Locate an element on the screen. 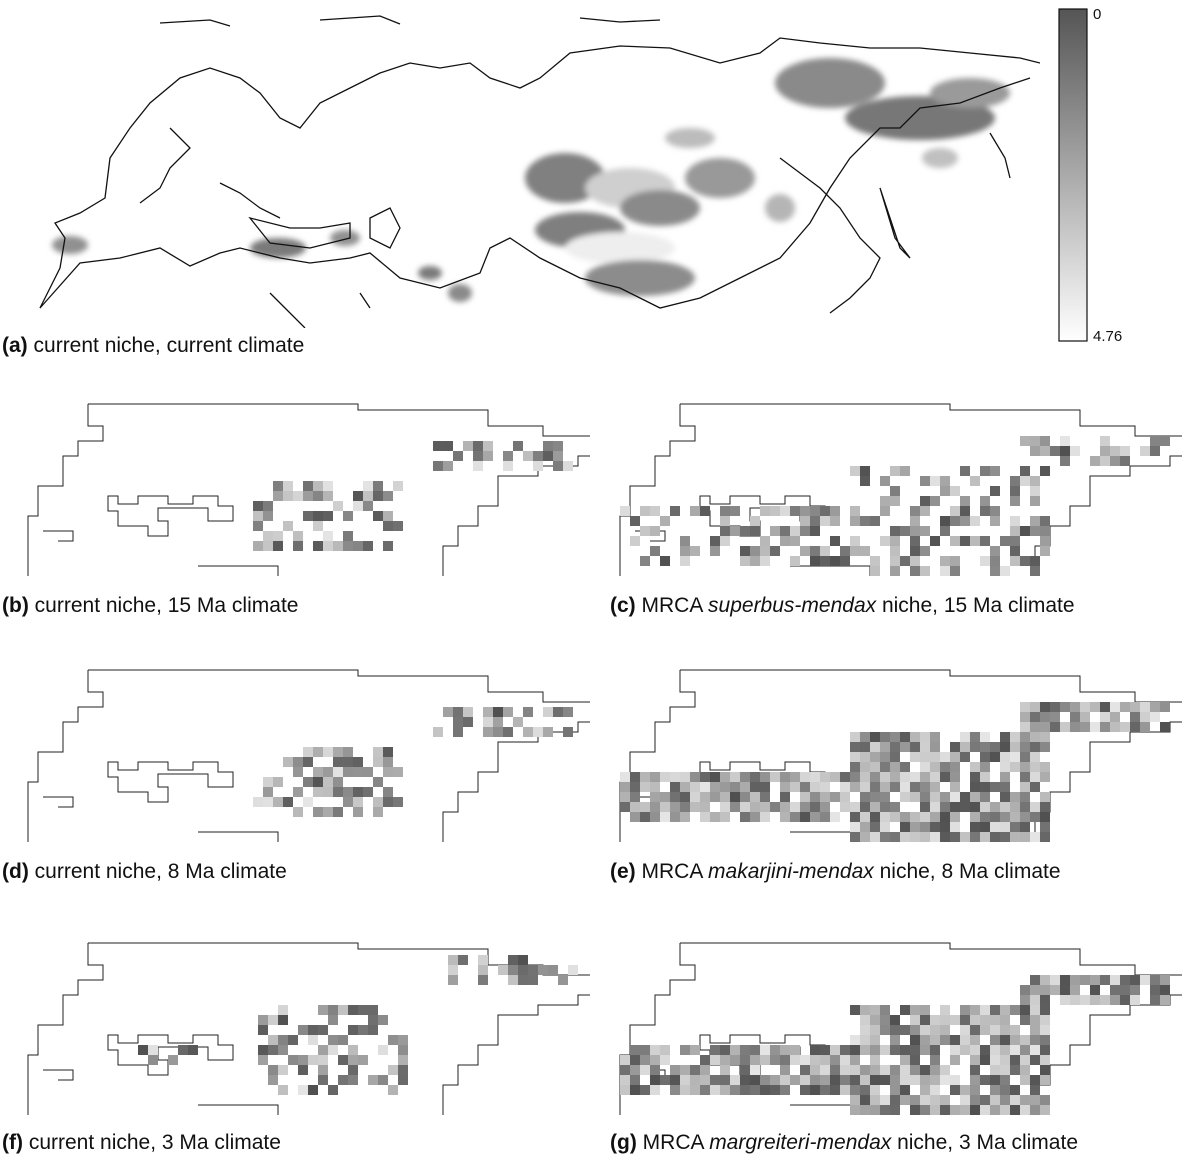  caption-d: (d) current niche, 8 Ma climate is located at coordinates (144, 871).